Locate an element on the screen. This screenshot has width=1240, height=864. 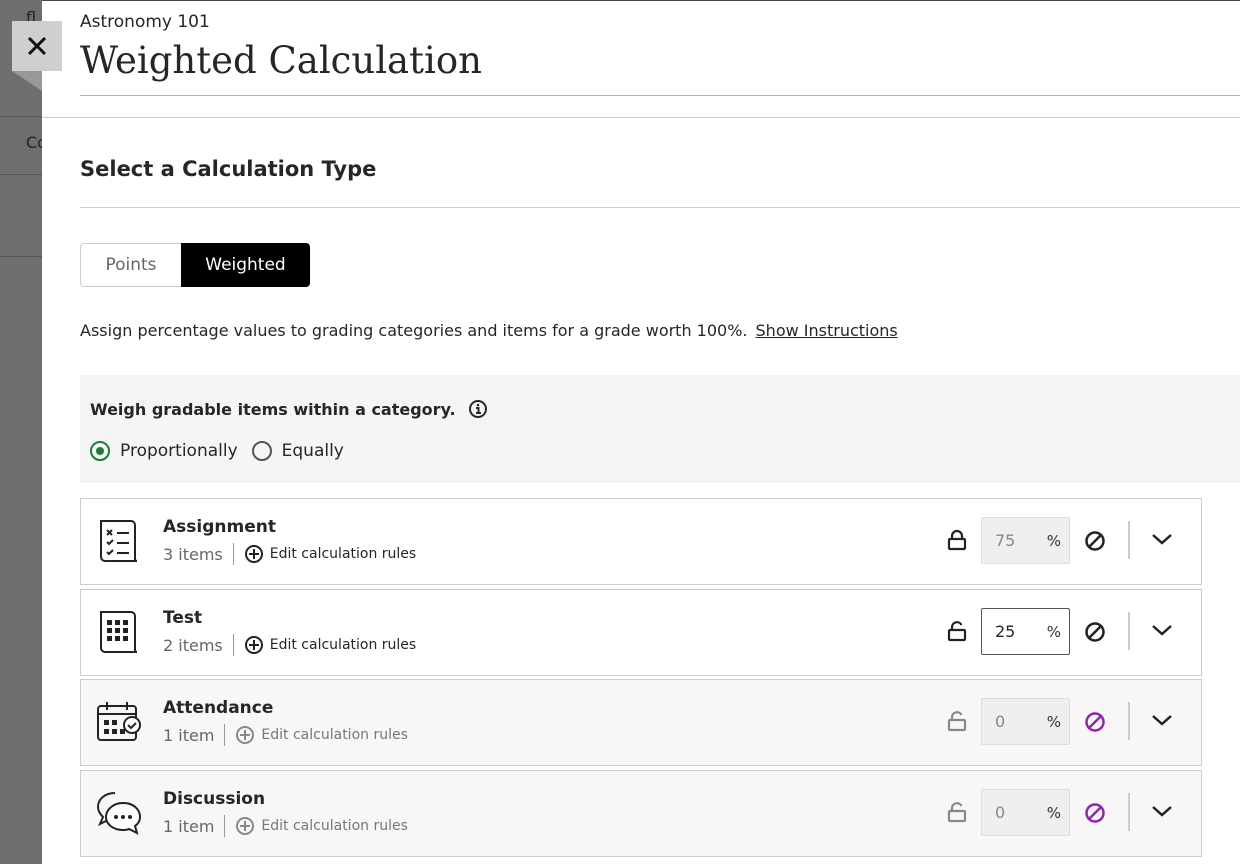
close-button is located at coordinates (37, 46).